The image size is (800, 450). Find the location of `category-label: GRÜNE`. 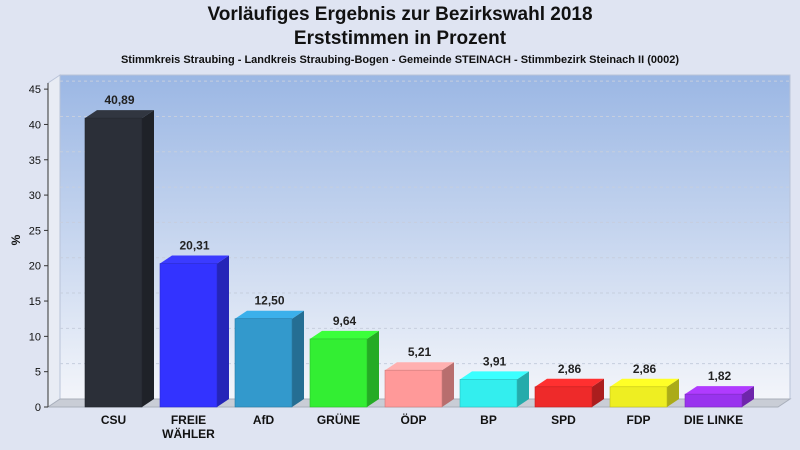

category-label: GRÜNE is located at coordinates (338, 419).